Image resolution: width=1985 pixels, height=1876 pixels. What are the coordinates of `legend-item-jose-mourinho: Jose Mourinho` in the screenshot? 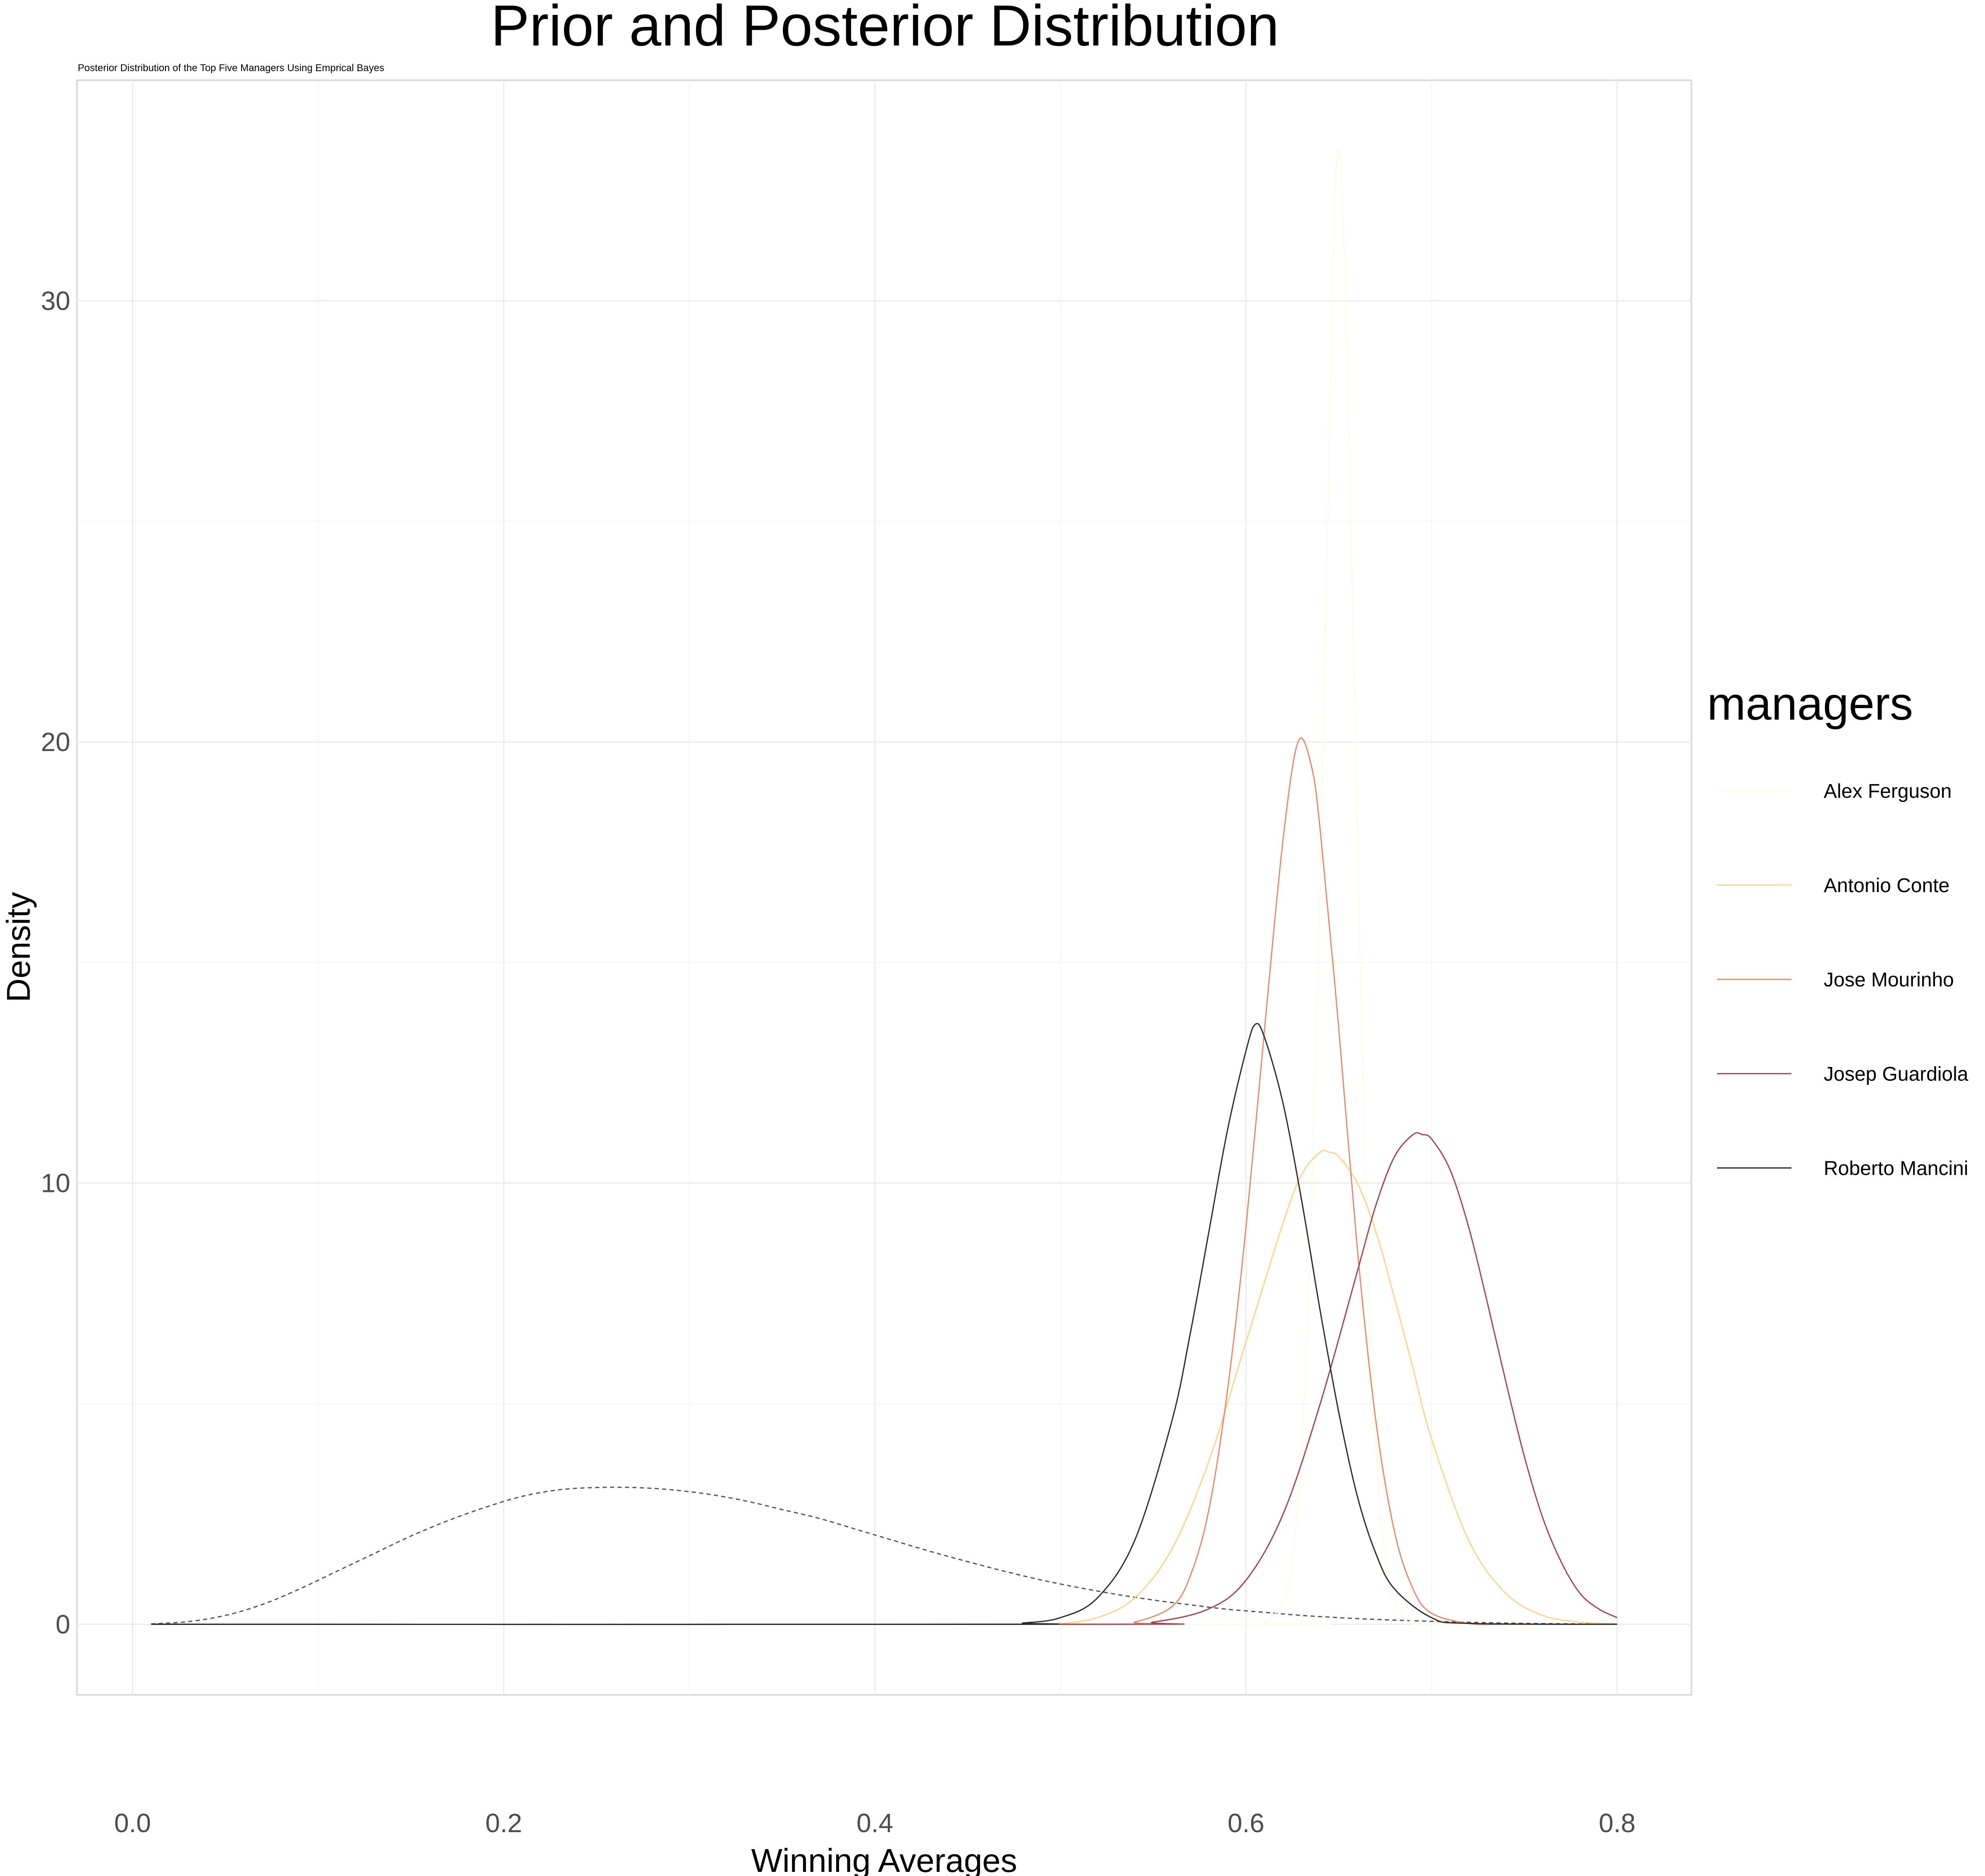 It's located at (1835, 980).